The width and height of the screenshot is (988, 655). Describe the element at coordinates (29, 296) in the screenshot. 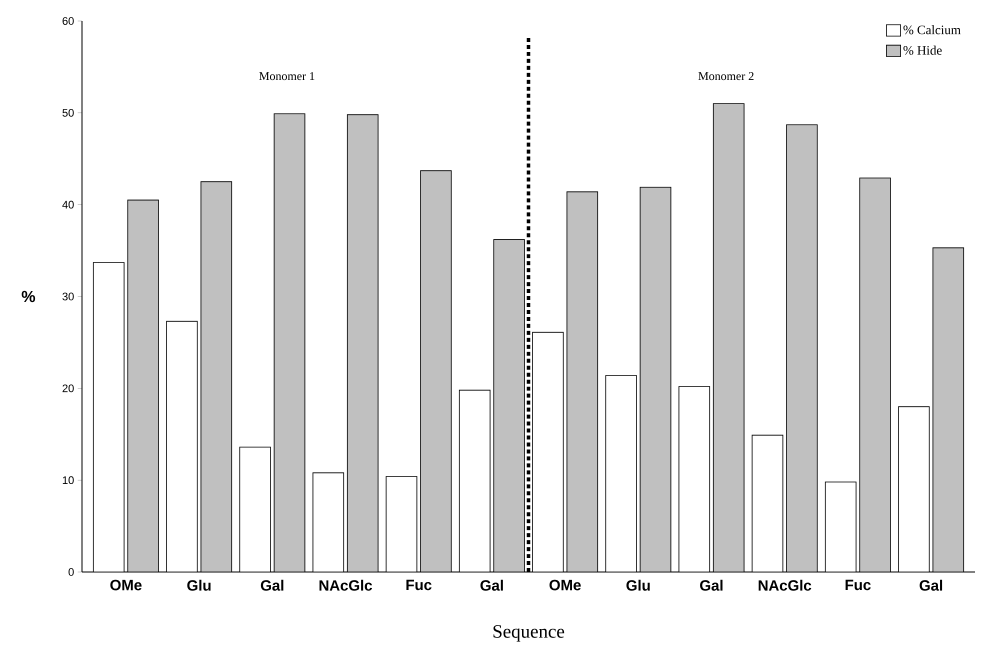

I see `y-axis-title: %` at that location.